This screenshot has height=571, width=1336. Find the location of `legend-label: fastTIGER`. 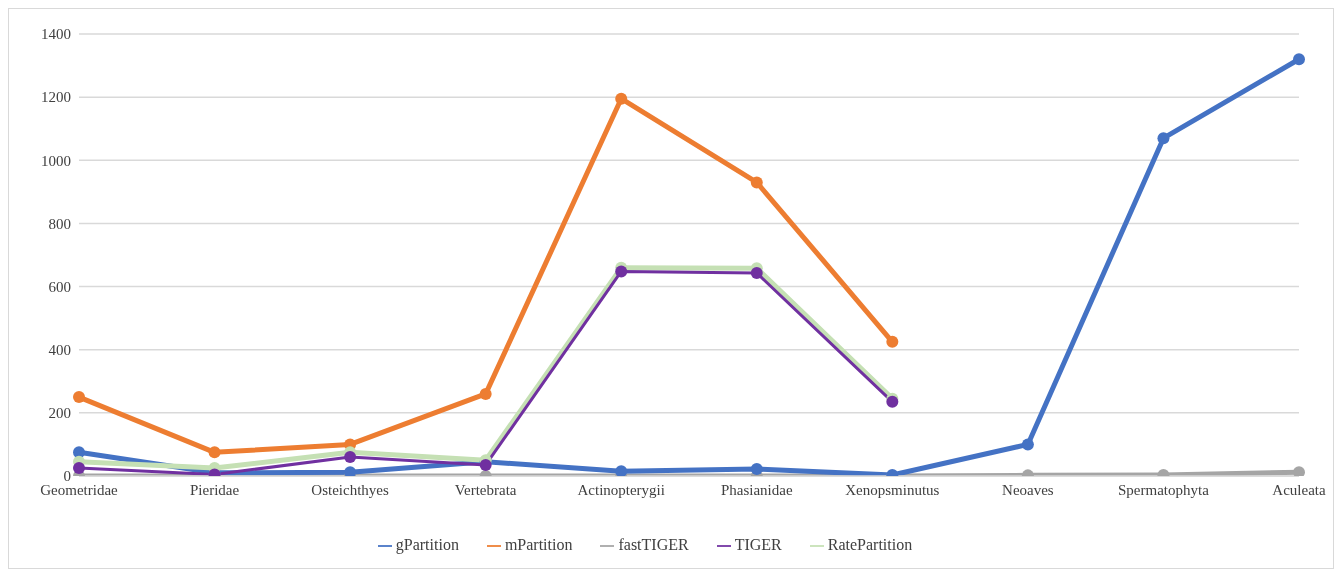

legend-label: fastTIGER is located at coordinates (653, 544).